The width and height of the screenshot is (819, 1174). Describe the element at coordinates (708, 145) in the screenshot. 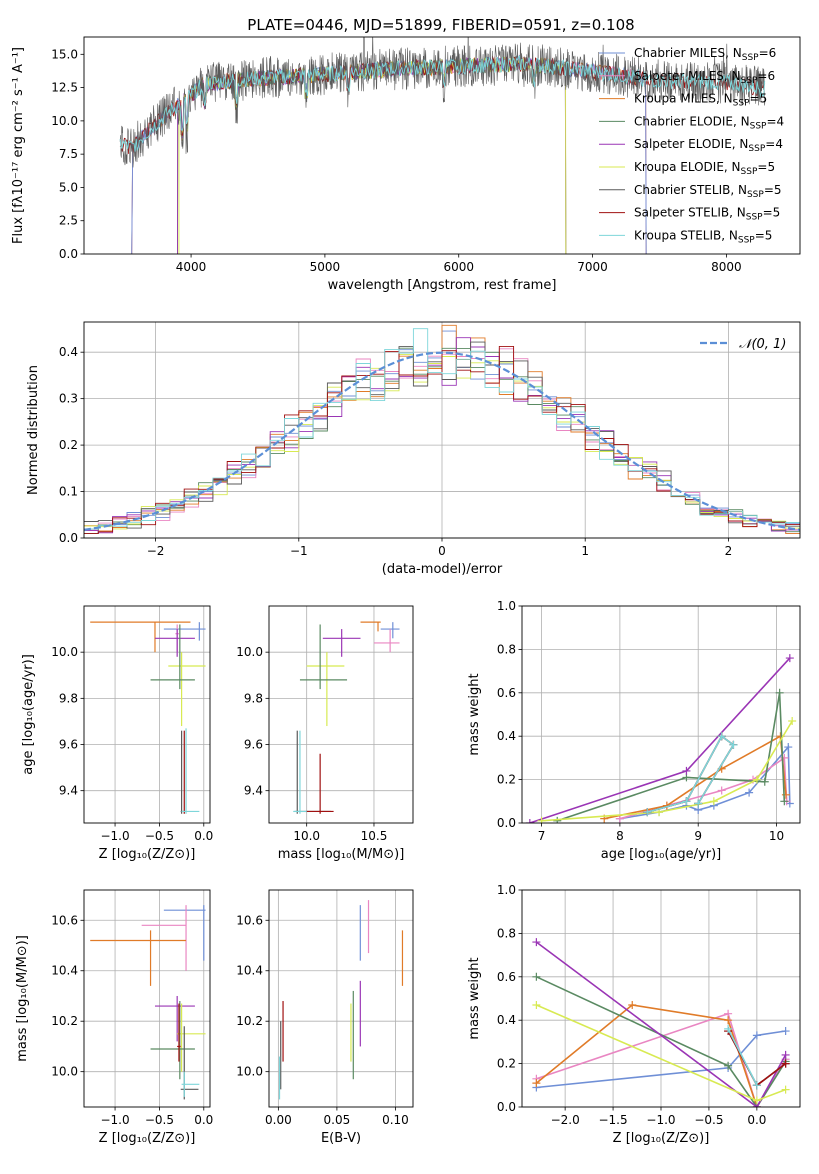

I see `legend-label: Salpeter ELODIE, NSSP=4` at that location.